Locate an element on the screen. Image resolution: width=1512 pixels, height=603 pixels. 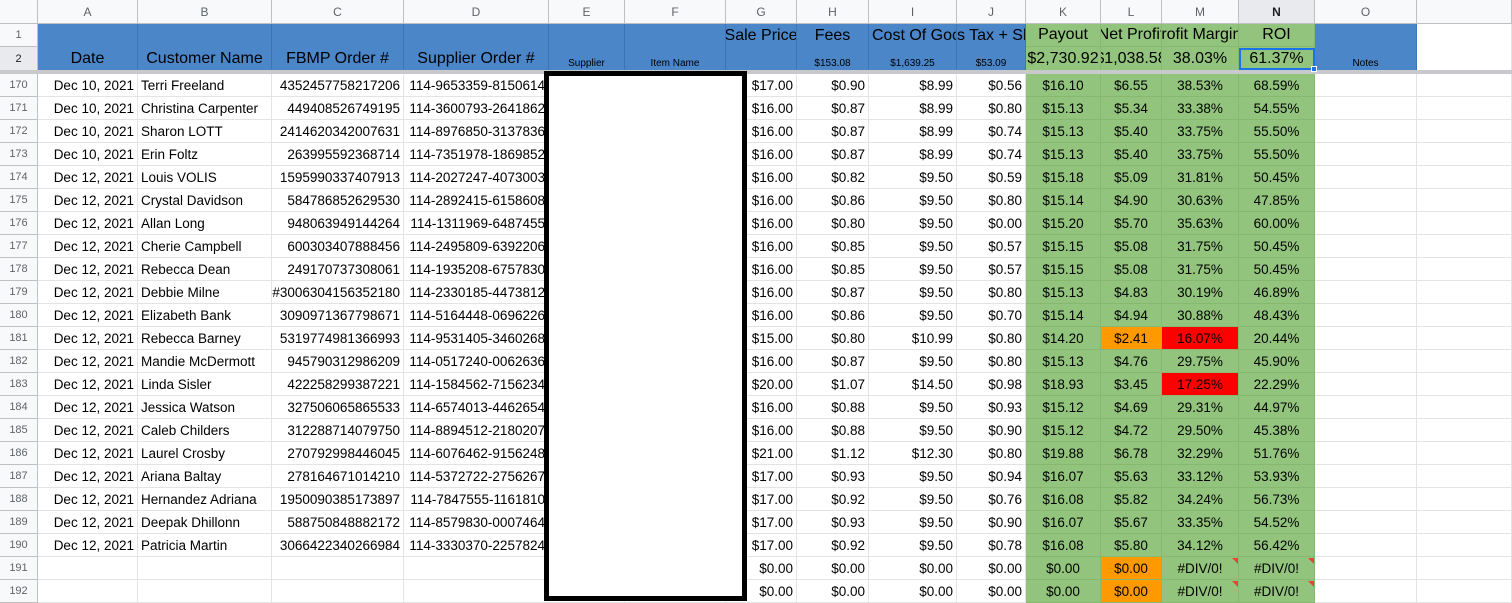
column-header-l: L is located at coordinates (1131, 12).